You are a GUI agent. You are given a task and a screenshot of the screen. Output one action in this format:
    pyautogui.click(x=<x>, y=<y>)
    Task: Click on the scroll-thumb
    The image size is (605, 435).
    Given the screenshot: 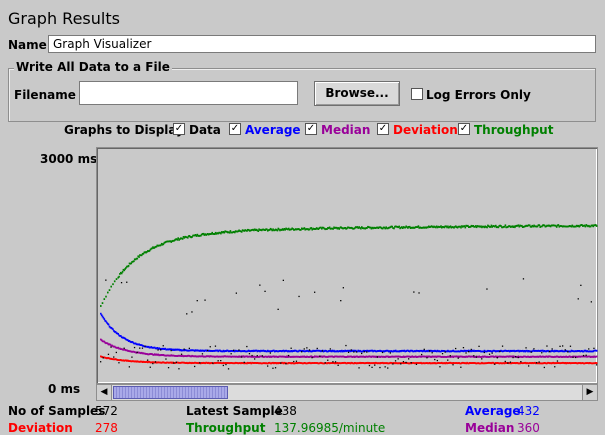 What is the action you would take?
    pyautogui.click(x=170, y=392)
    